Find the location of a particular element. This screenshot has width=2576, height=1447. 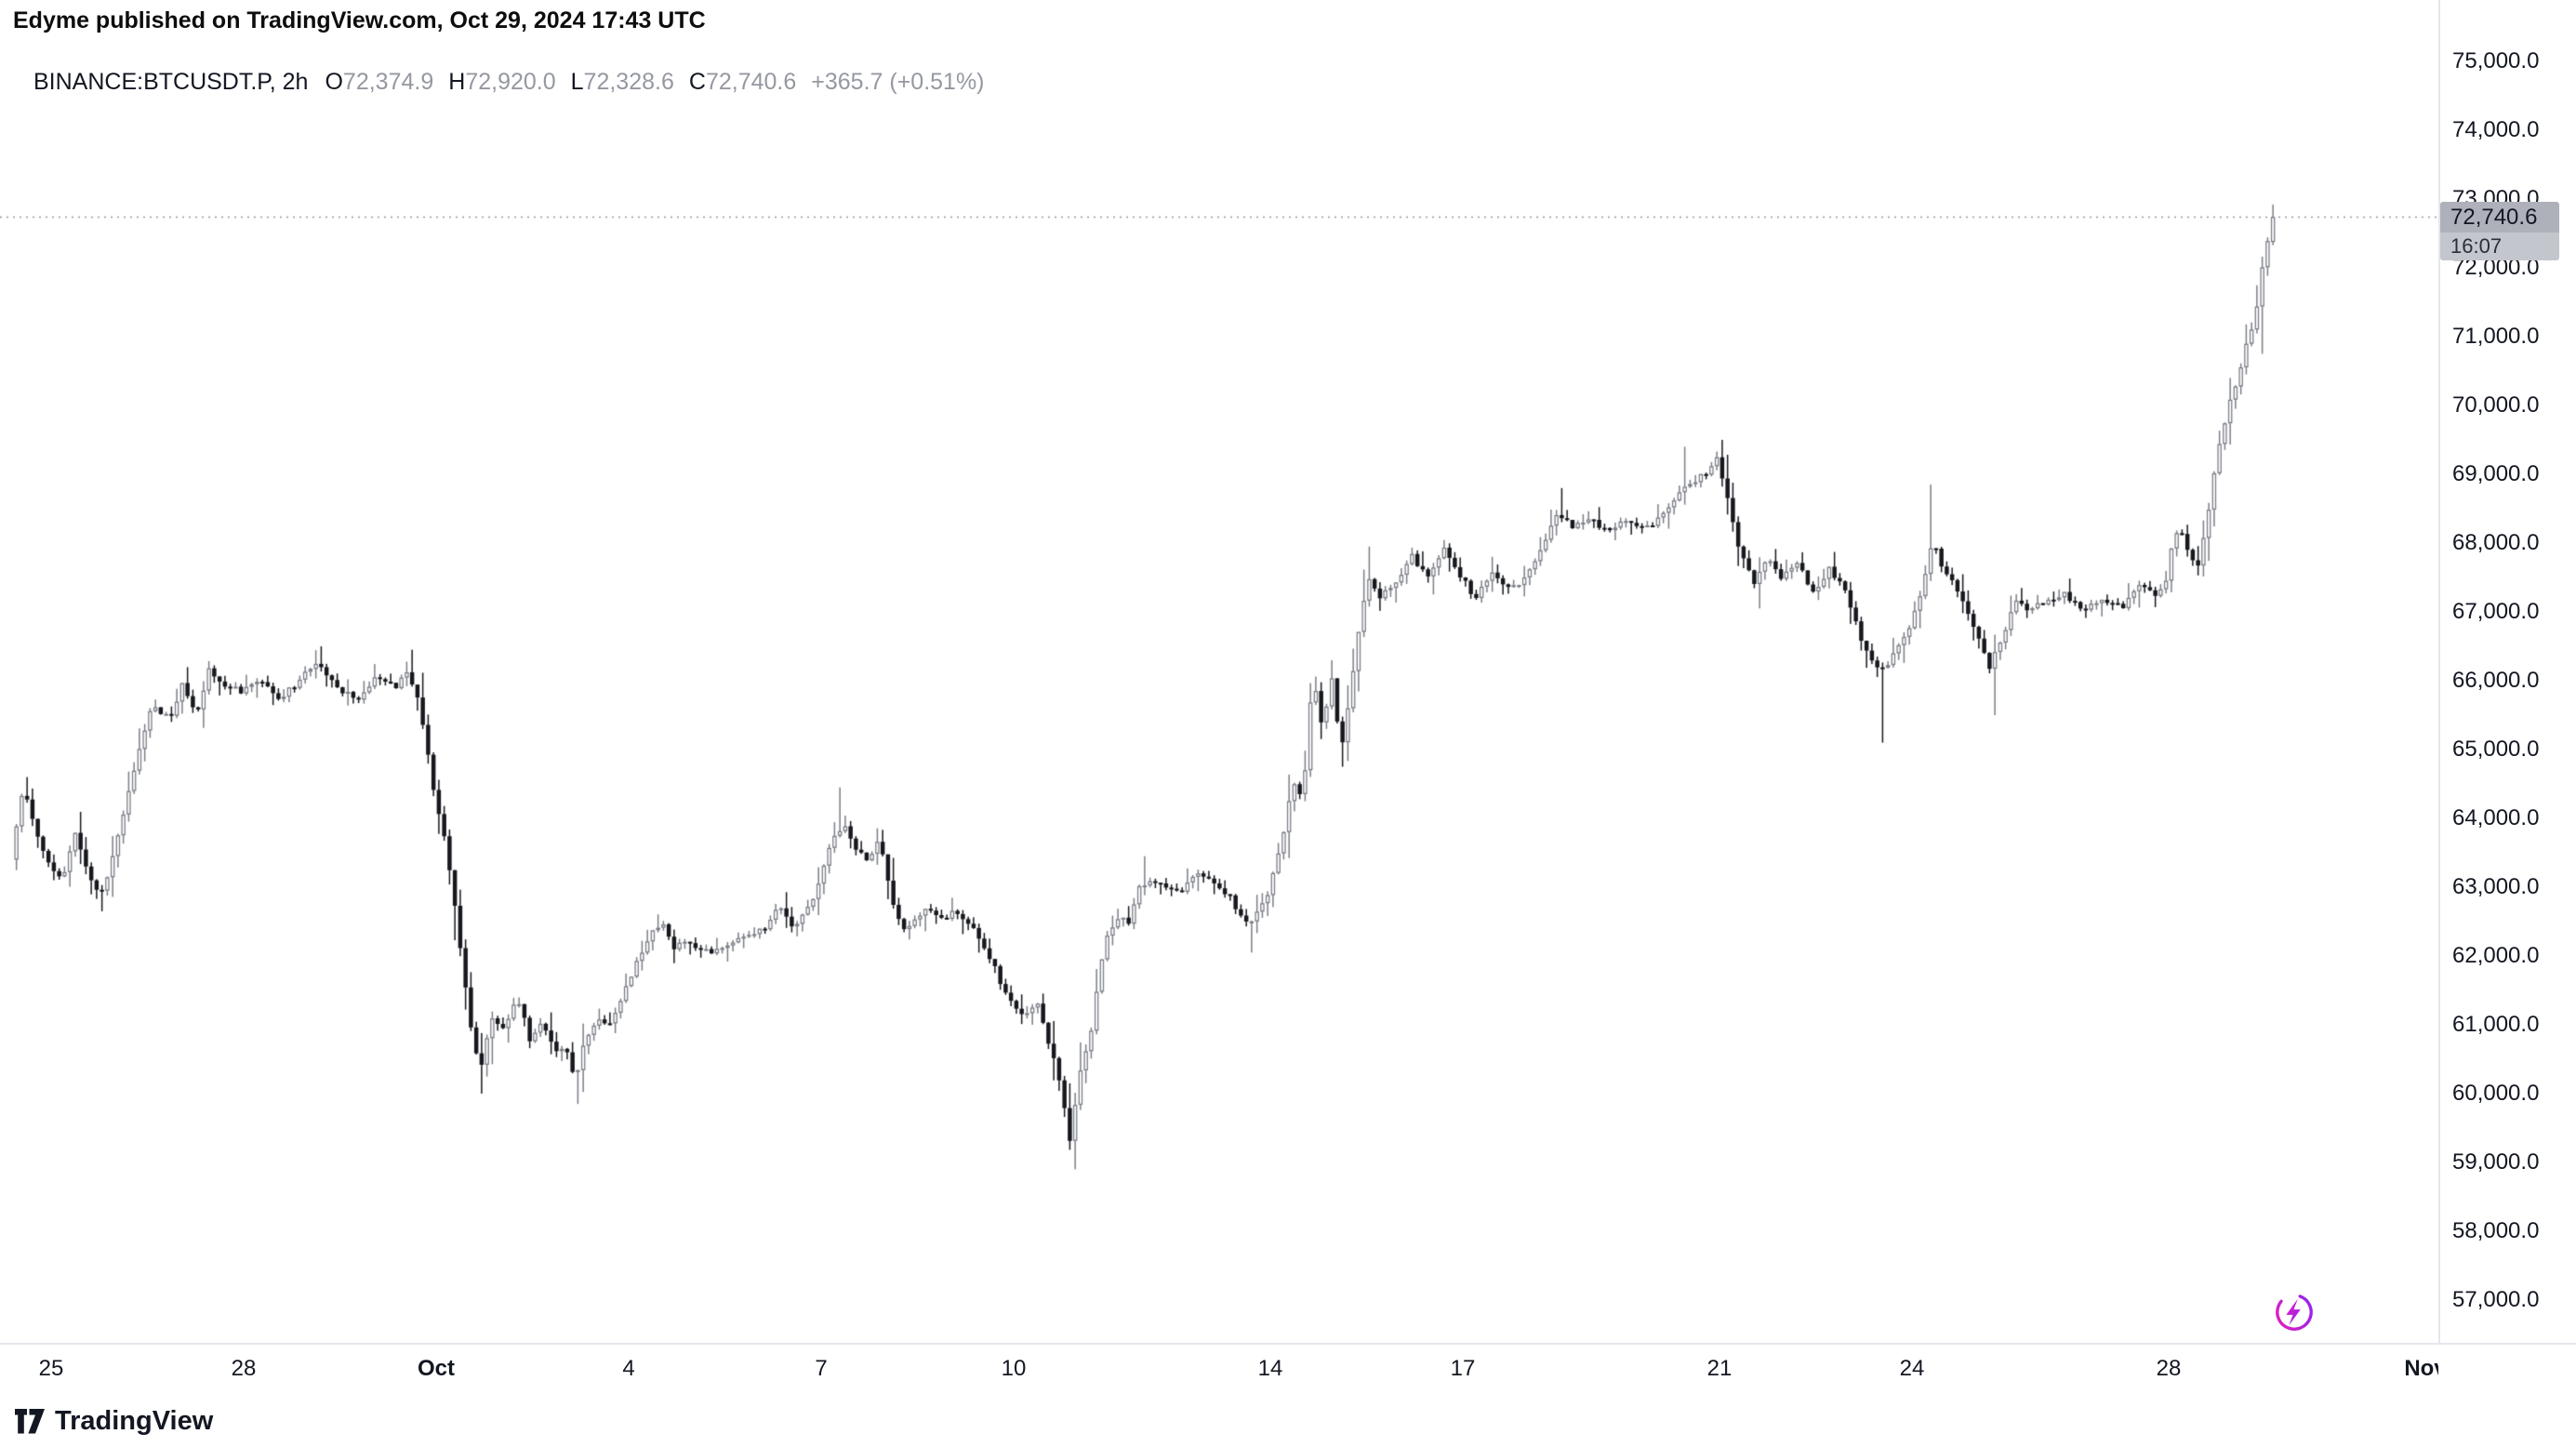

last-price-value: 72,740.6 is located at coordinates (2499, 217).